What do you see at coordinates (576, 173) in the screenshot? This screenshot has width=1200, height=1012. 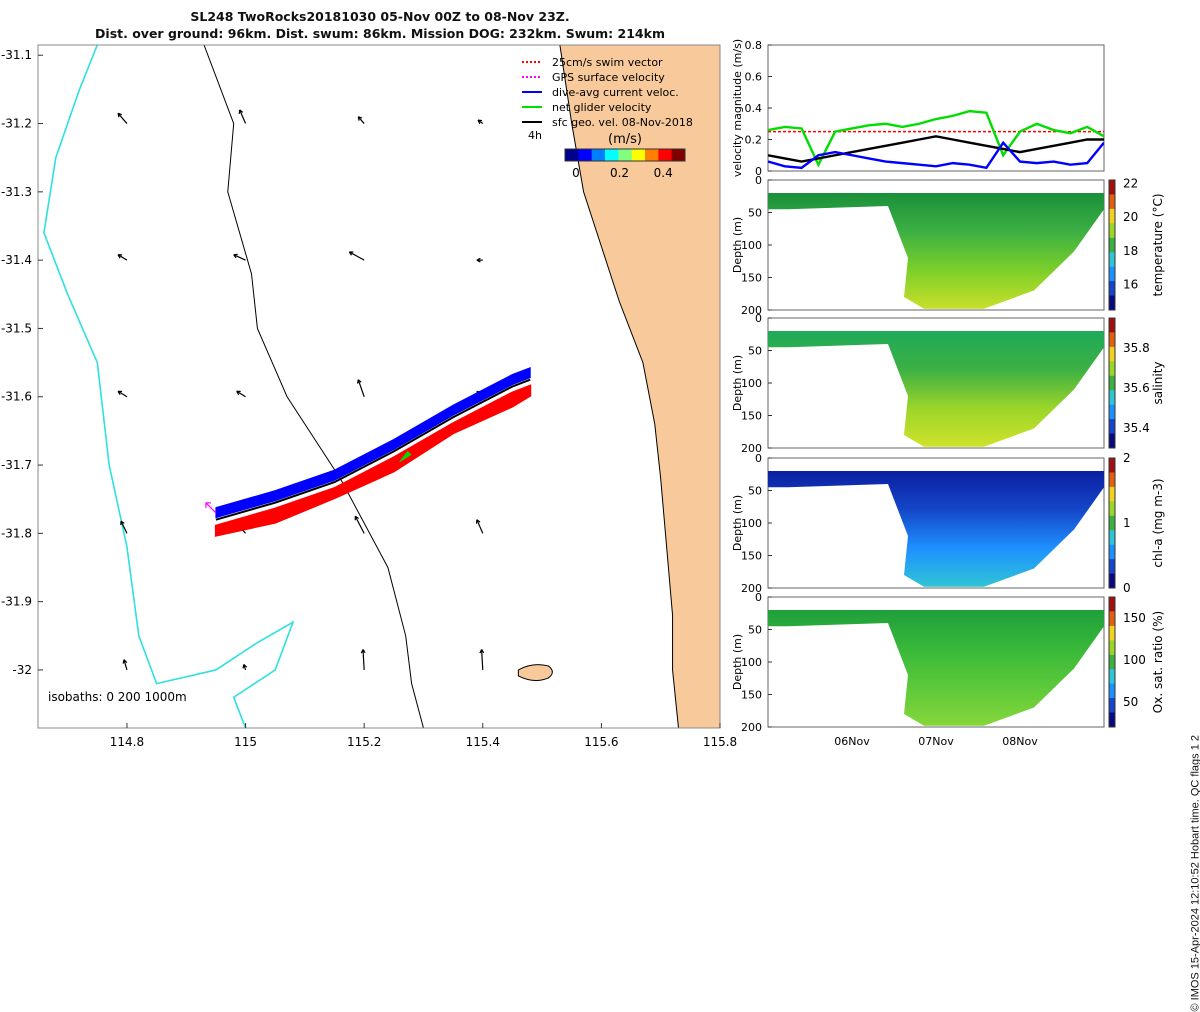 I see `colorbar-tick-label: 0` at bounding box center [576, 173].